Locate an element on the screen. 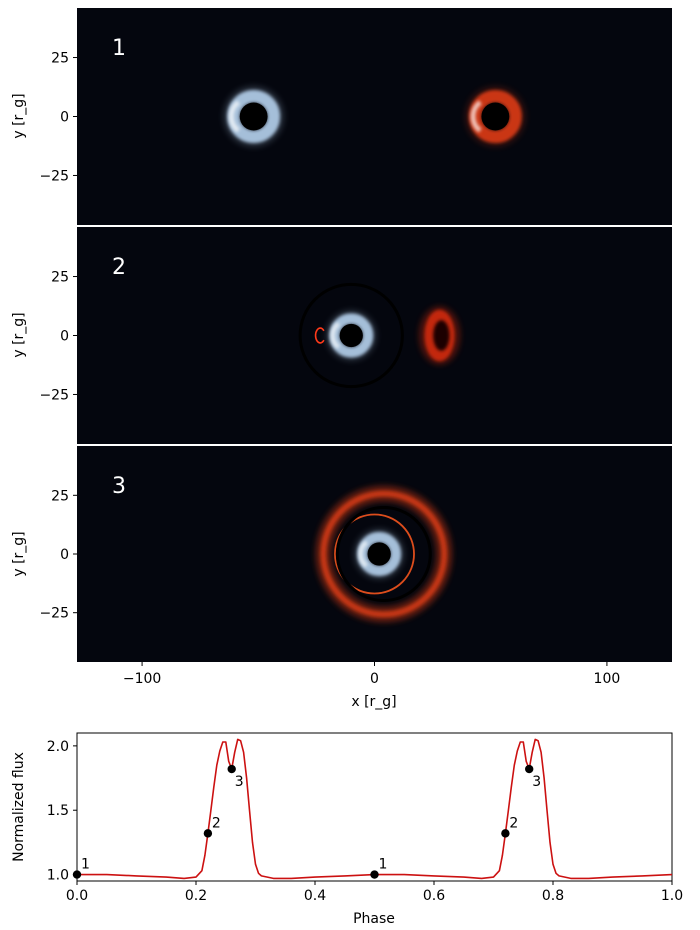 This screenshot has width=700, height=930. x-tick-label: −100 is located at coordinates (142, 679).